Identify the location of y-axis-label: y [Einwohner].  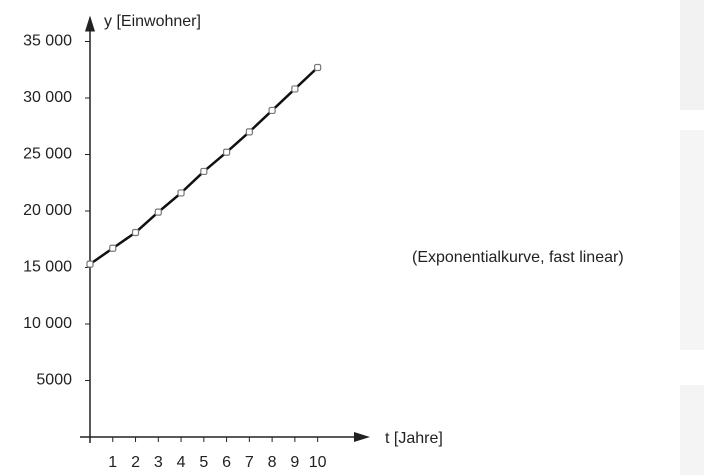
(152, 21).